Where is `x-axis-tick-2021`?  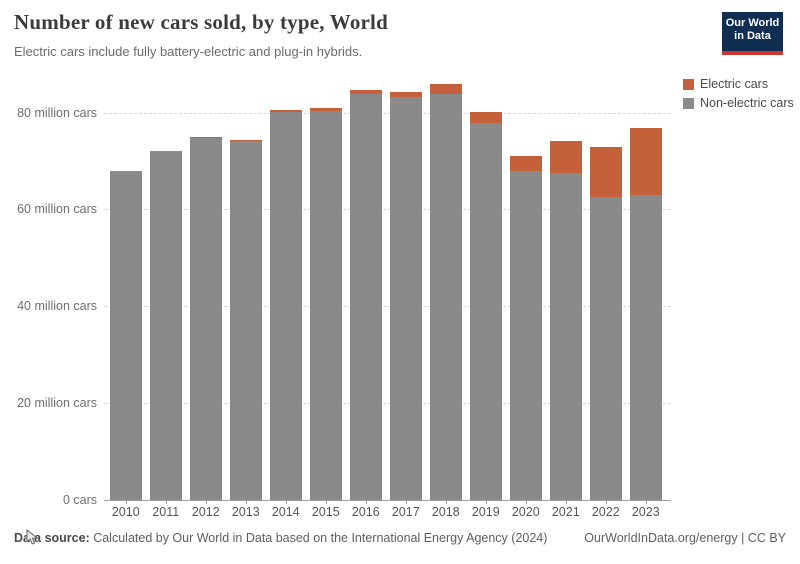 x-axis-tick-2021 is located at coordinates (566, 502).